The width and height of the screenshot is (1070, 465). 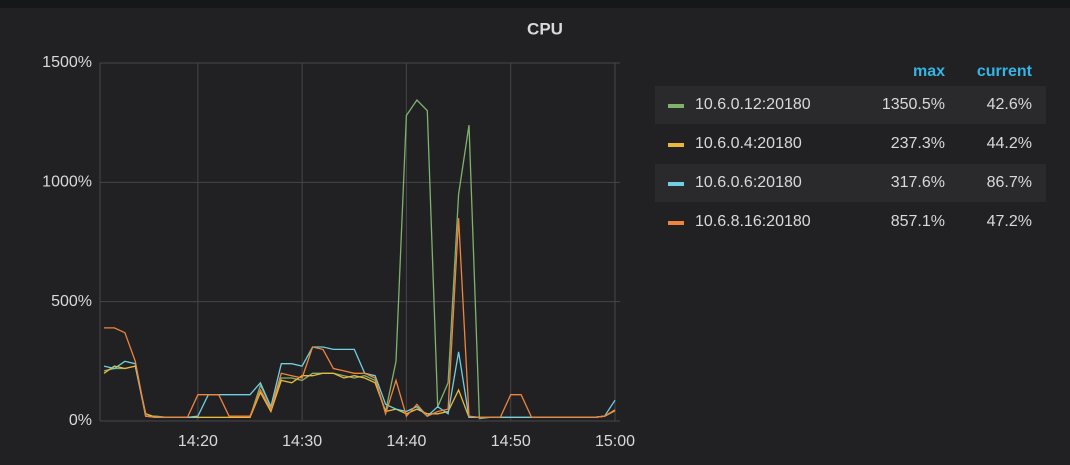 I want to click on series-line, so click(x=359, y=382).